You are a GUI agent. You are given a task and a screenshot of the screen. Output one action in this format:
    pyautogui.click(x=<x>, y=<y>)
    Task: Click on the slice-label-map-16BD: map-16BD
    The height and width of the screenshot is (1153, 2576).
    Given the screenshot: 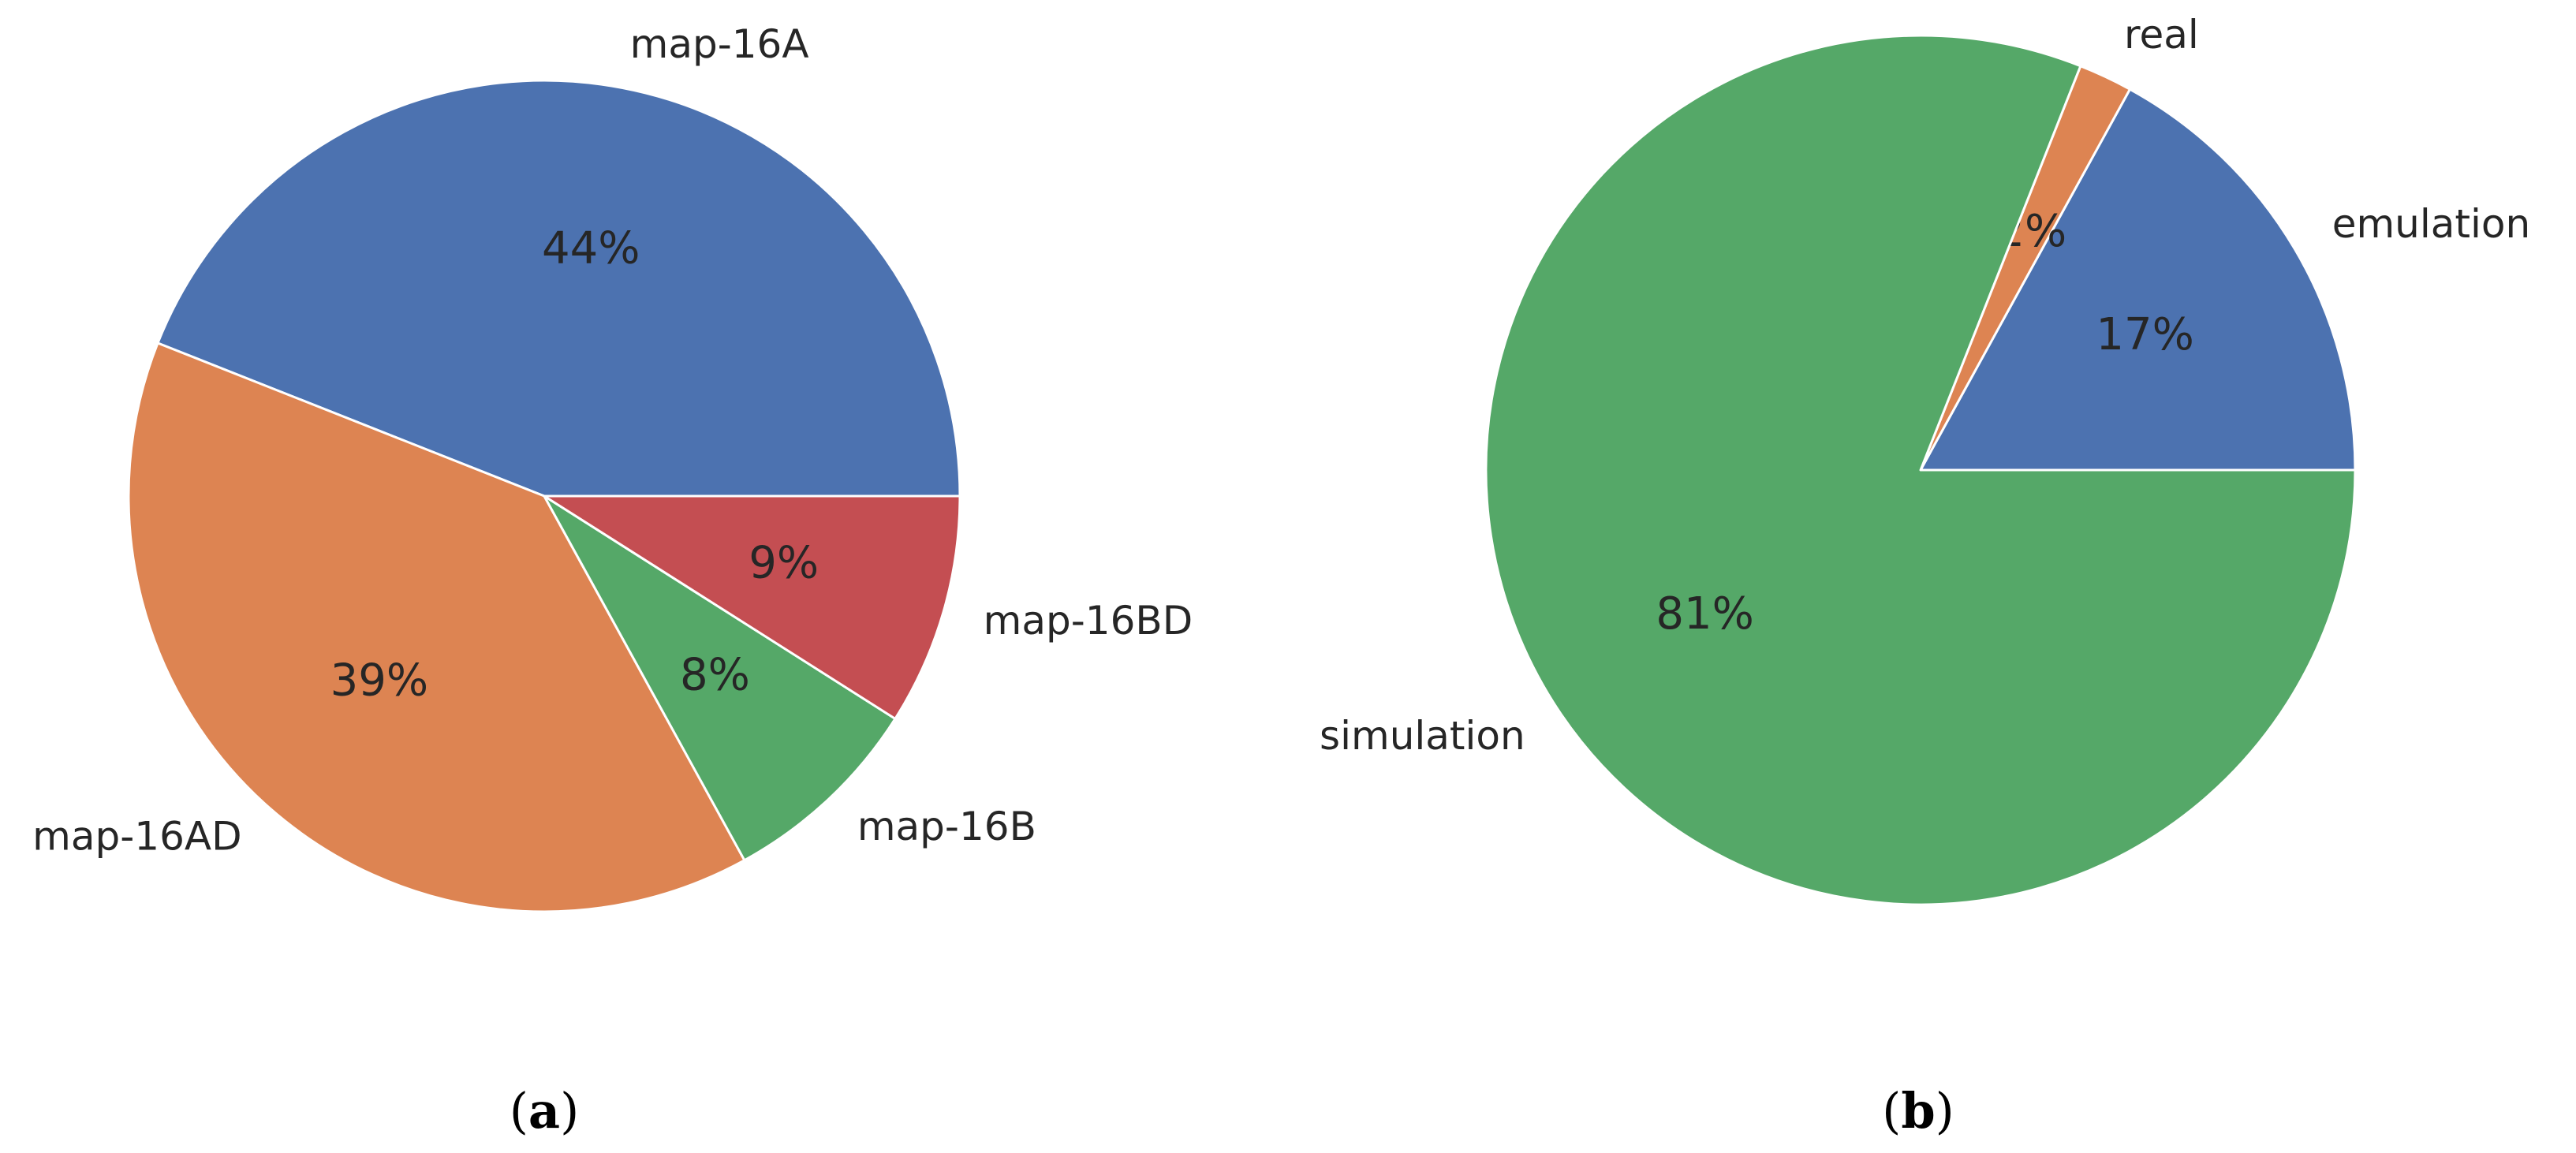 What is the action you would take?
    pyautogui.click(x=1088, y=621)
    